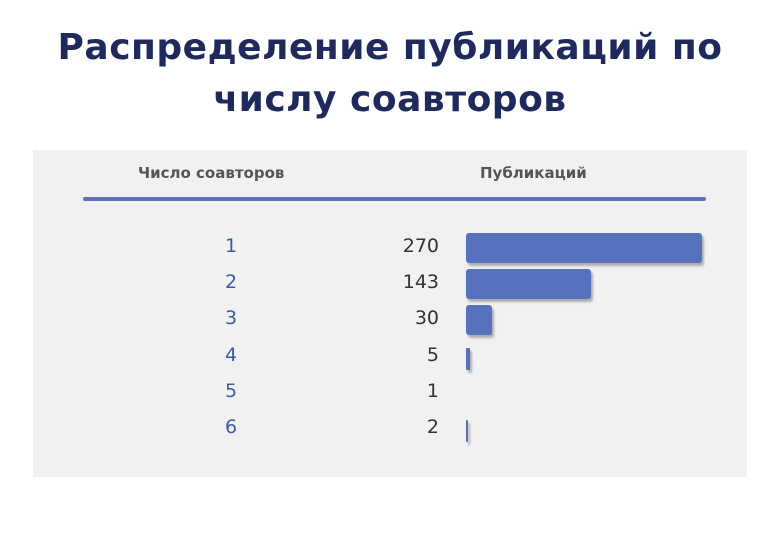 The width and height of the screenshot is (780, 540). I want to click on slide-title-line-2: числу соавторов, so click(390, 99).